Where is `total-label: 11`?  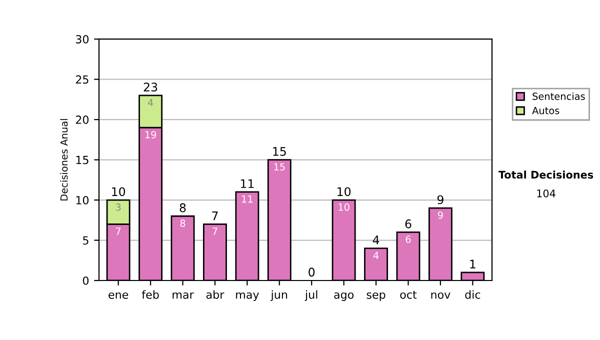 total-label: 11 is located at coordinates (247, 183).